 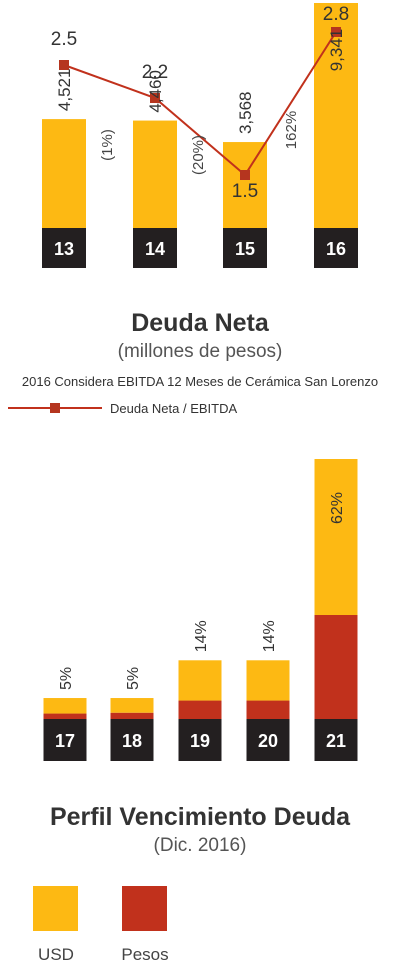 I want to click on maturity-percent-20: 14%, so click(x=269, y=636).